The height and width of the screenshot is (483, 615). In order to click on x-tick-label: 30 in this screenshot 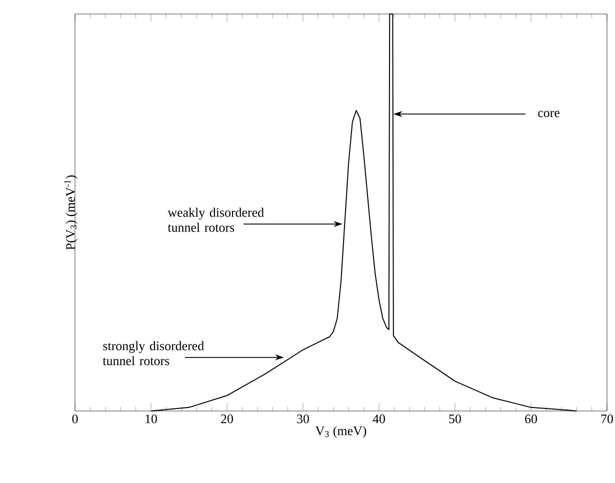, I will do `click(303, 419)`.